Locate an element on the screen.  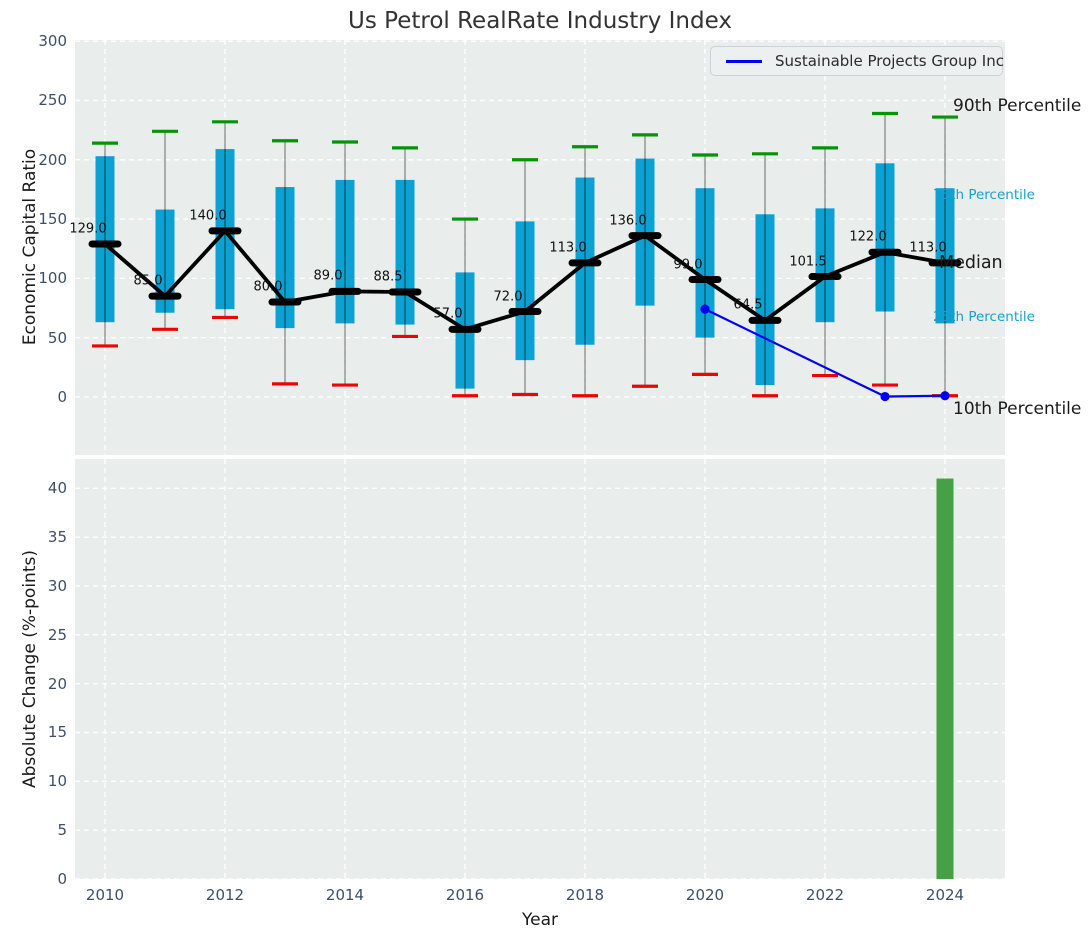
median-marker-2021 is located at coordinates (765, 320).